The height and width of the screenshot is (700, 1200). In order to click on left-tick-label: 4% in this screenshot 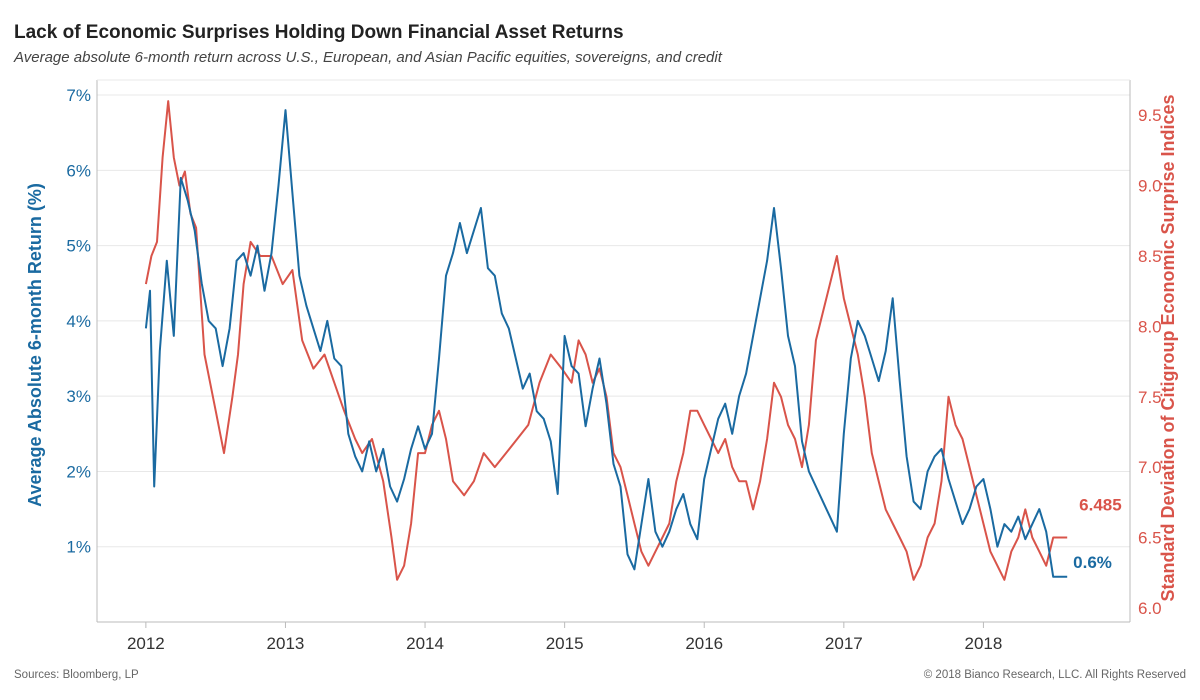, I will do `click(78, 321)`.